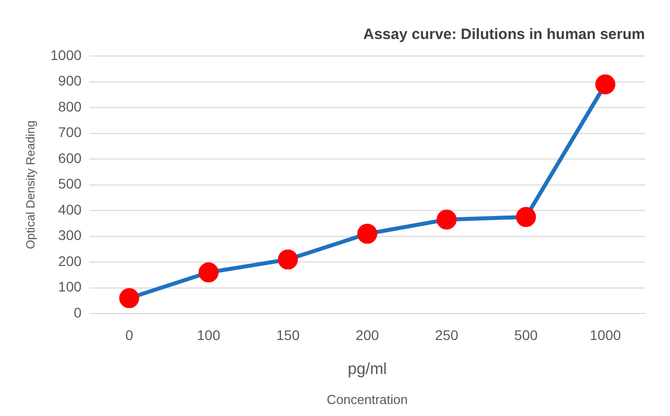 The height and width of the screenshot is (416, 670). I want to click on text: pg/ml, so click(367, 369).